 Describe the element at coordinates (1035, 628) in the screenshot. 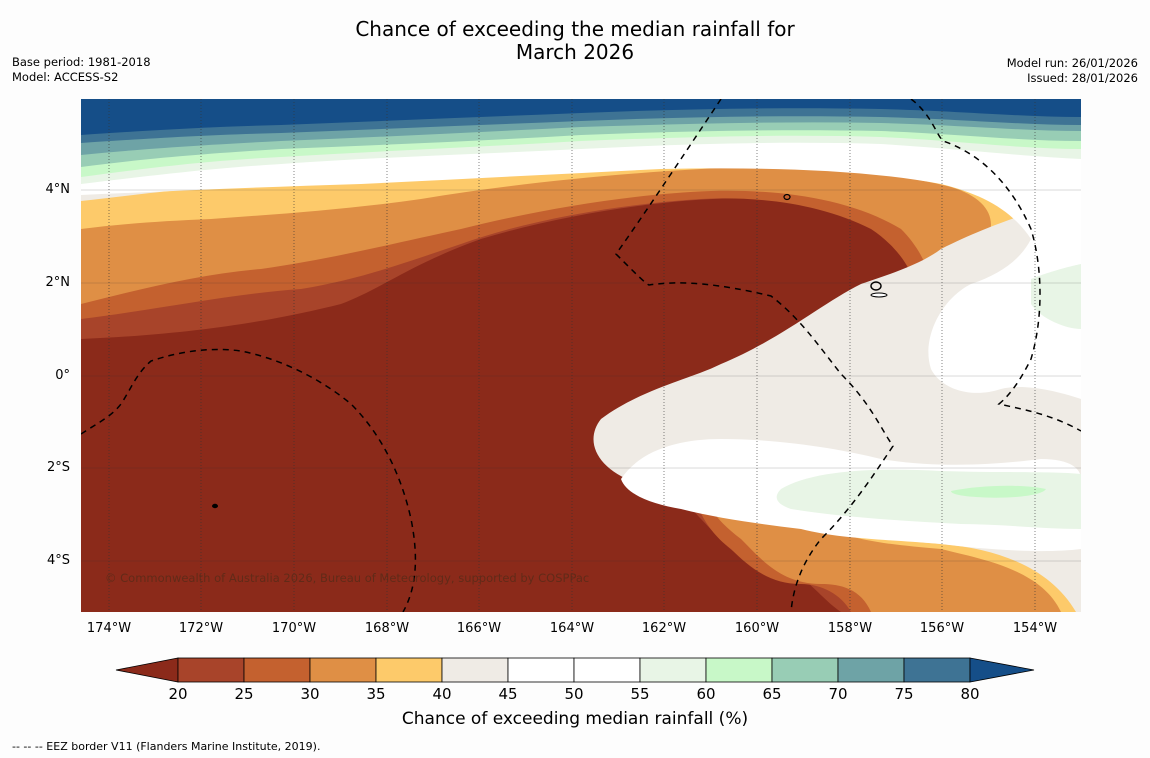

I see `lon-label-154w: 154°W` at that location.